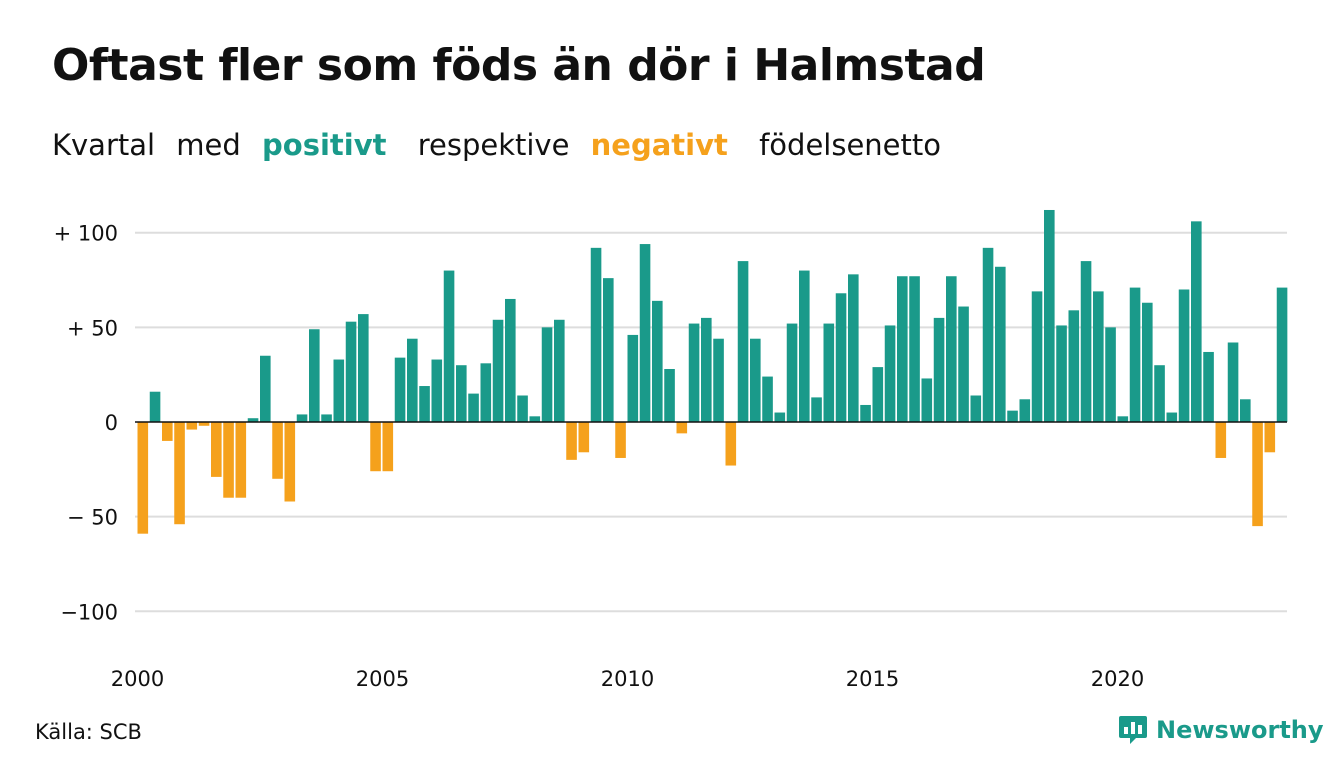 This screenshot has width=1340, height=780. I want to click on brand-logo: Newsworthy, so click(1221, 730).